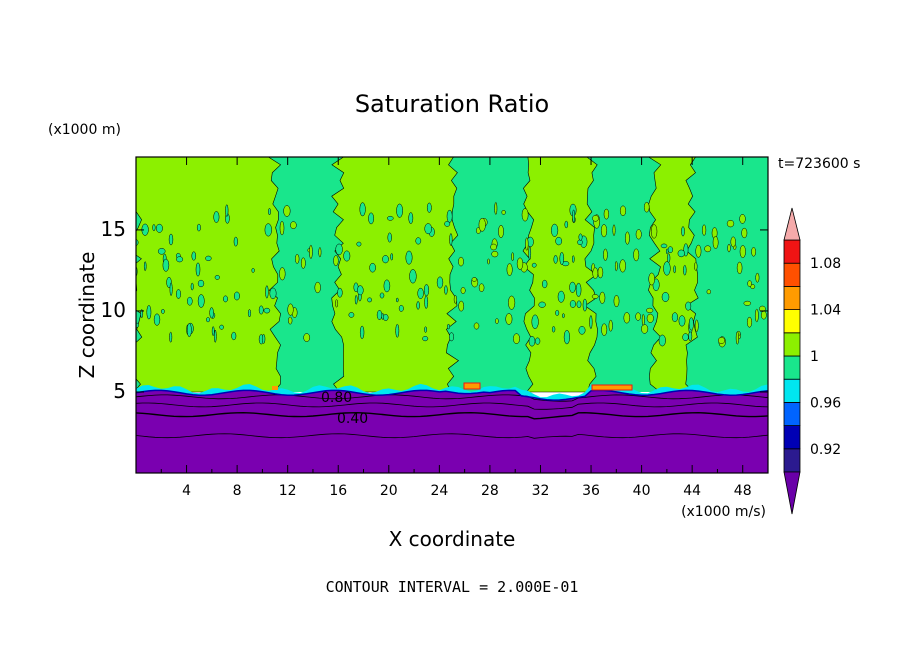 Image resolution: width=904 pixels, height=654 pixels. Describe the element at coordinates (452, 395) in the screenshot. I see `cloud-base-contour` at that location.